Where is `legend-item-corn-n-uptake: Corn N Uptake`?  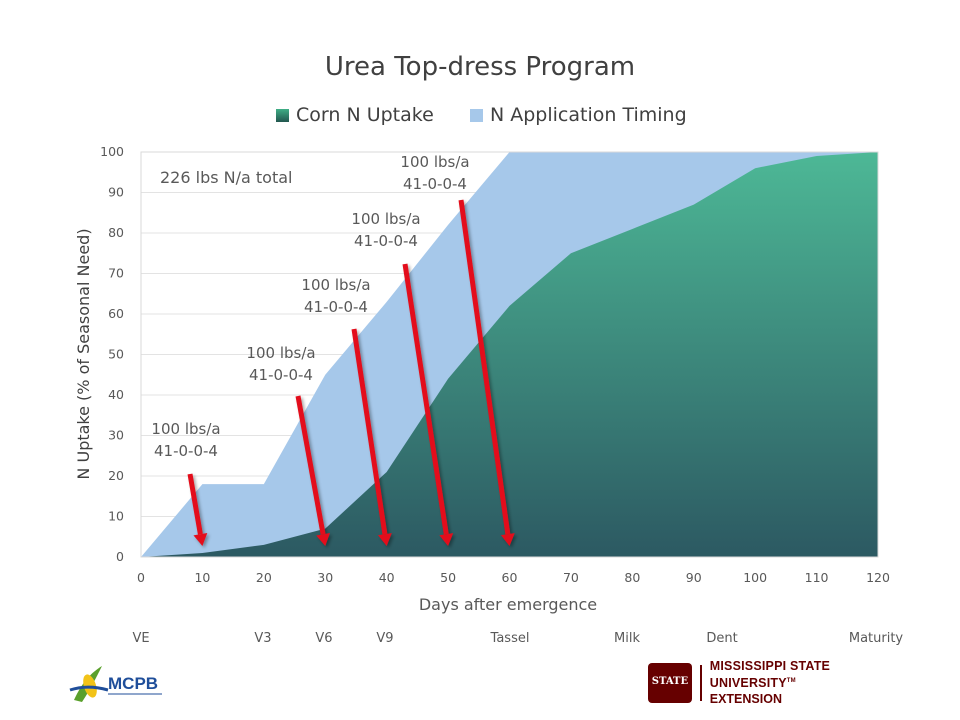
legend-item-corn-n-uptake: Corn N Uptake is located at coordinates (355, 115).